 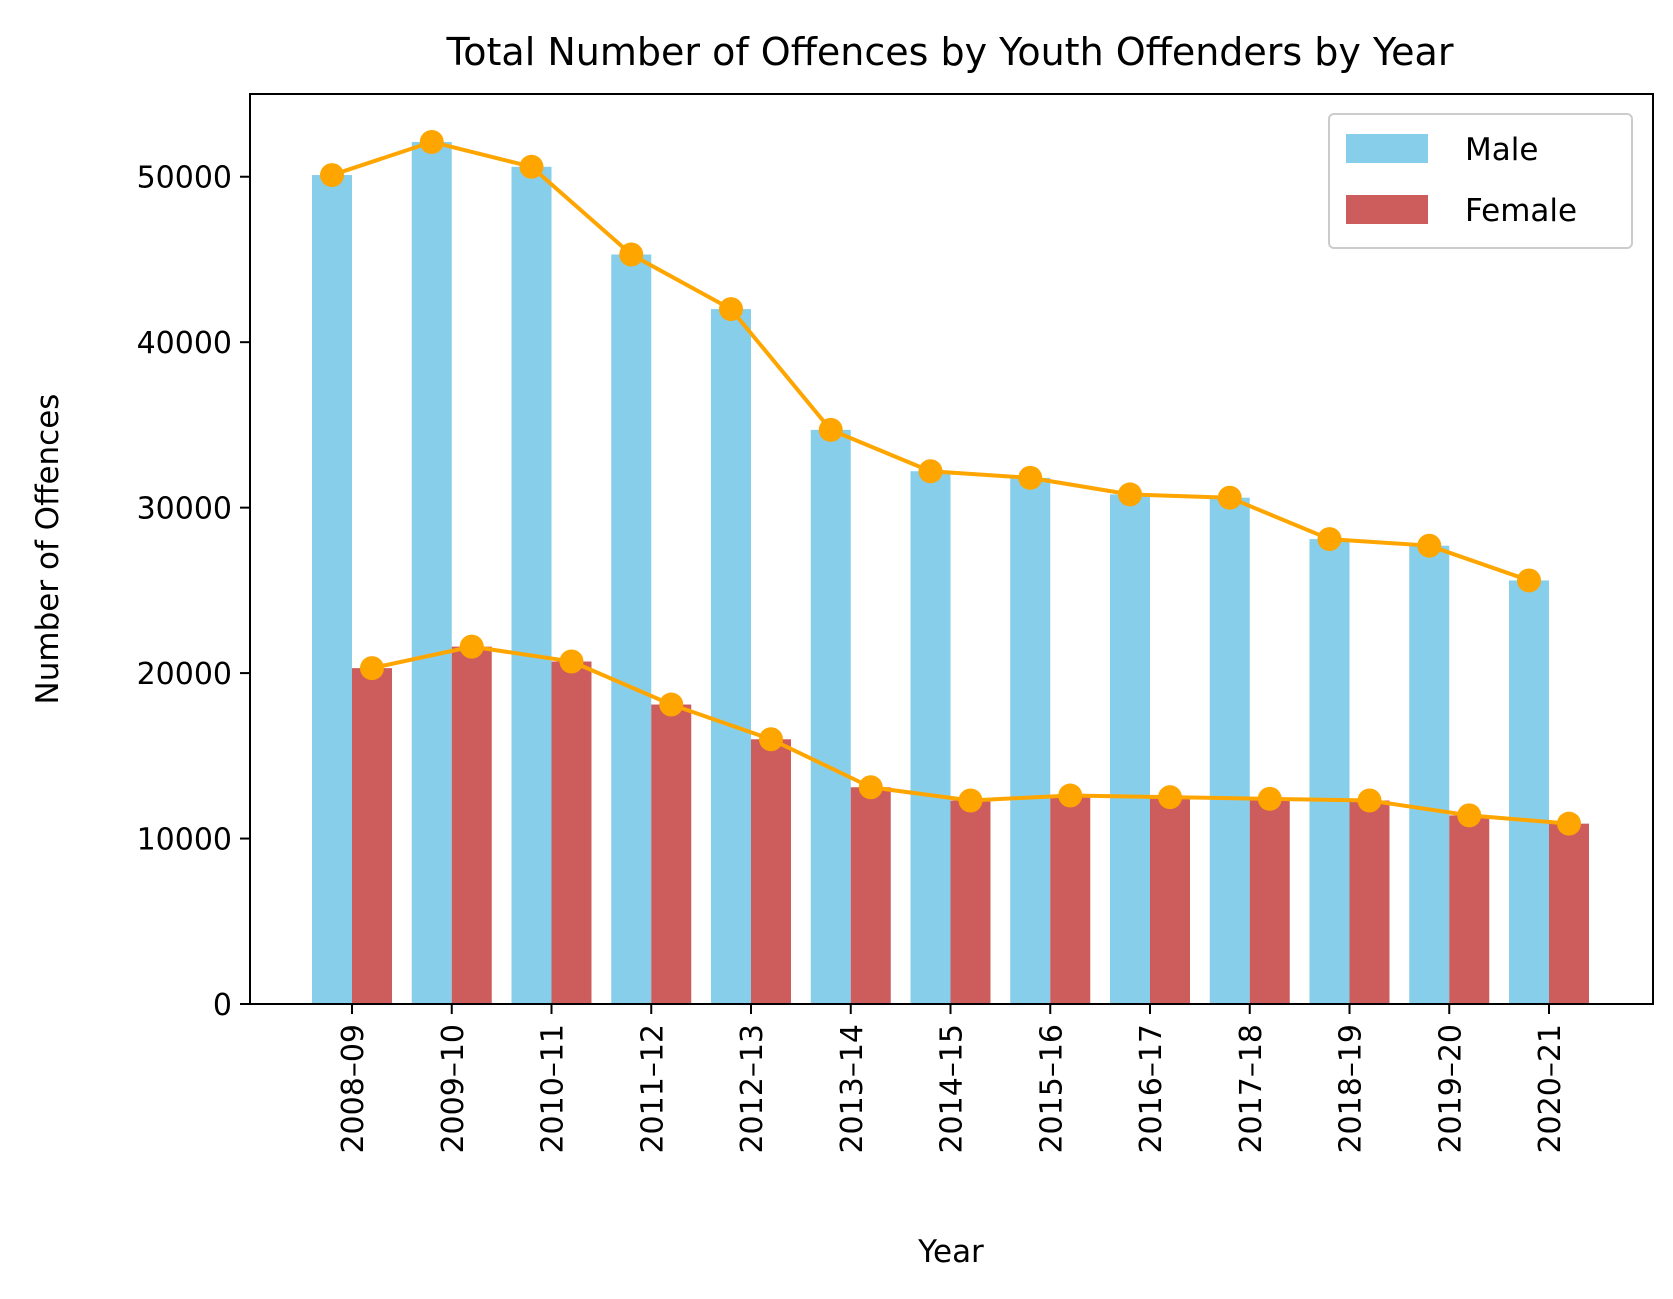 What do you see at coordinates (1051, 1089) in the screenshot?
I see `x-tick-label-7: 2015–16` at bounding box center [1051, 1089].